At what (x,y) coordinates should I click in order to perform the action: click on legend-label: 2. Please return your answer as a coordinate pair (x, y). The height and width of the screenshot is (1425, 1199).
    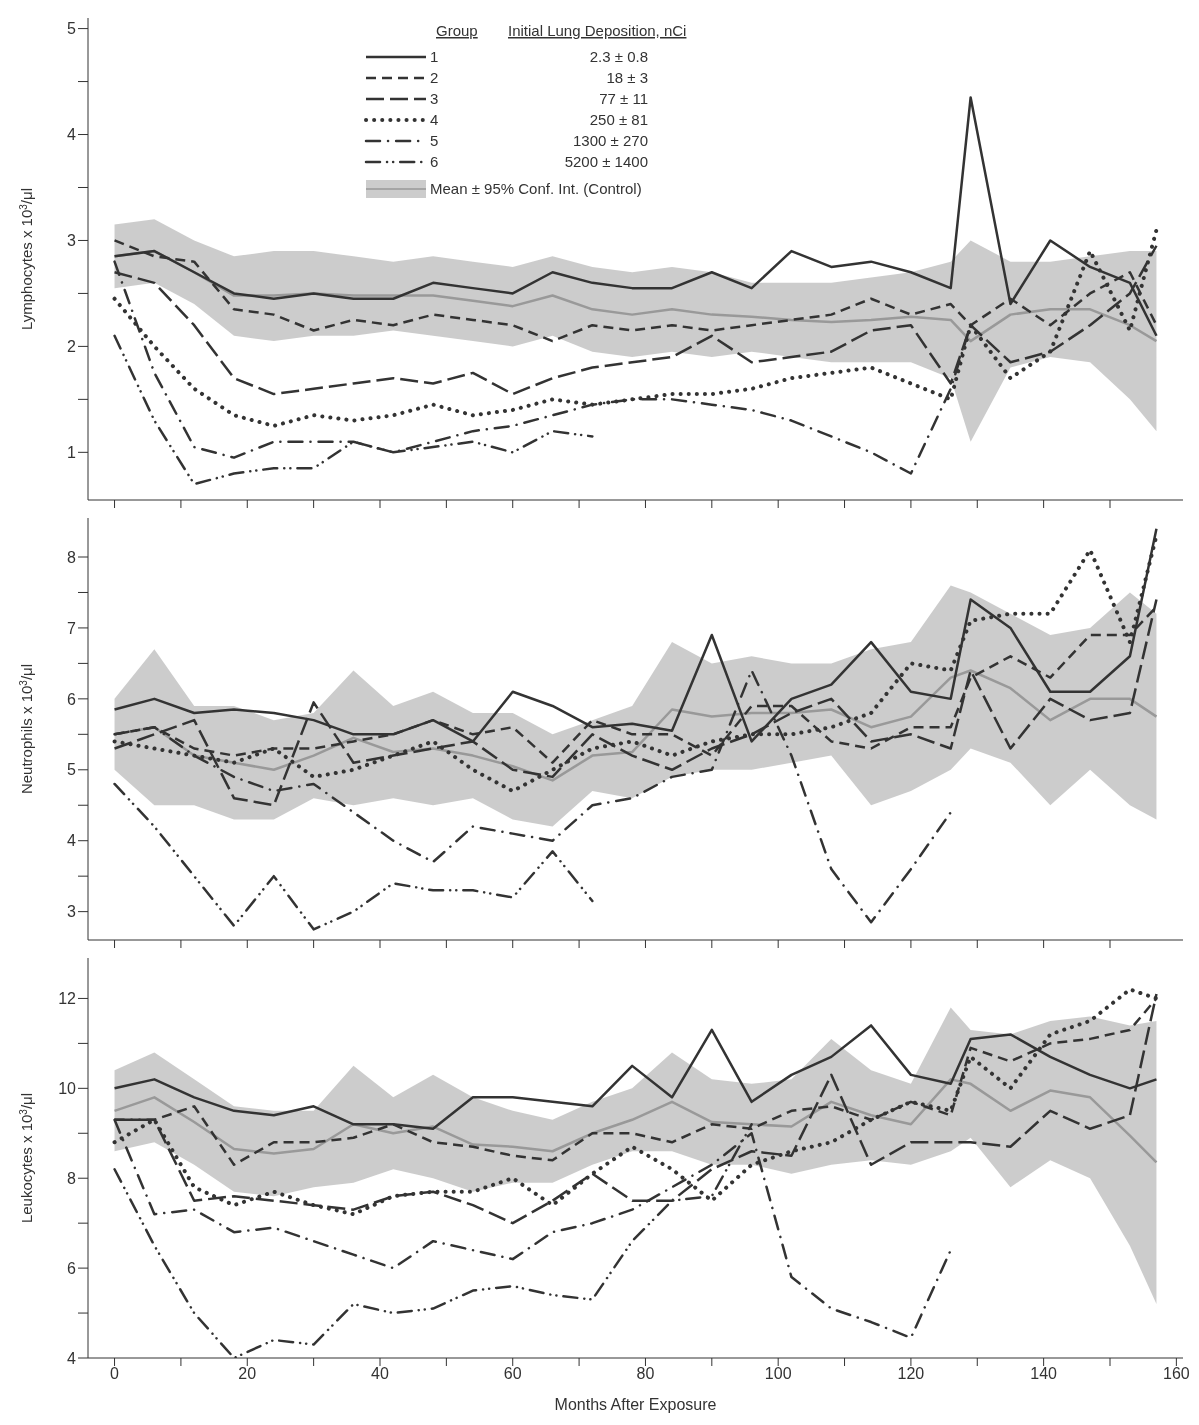
    Looking at the image, I should click on (434, 77).